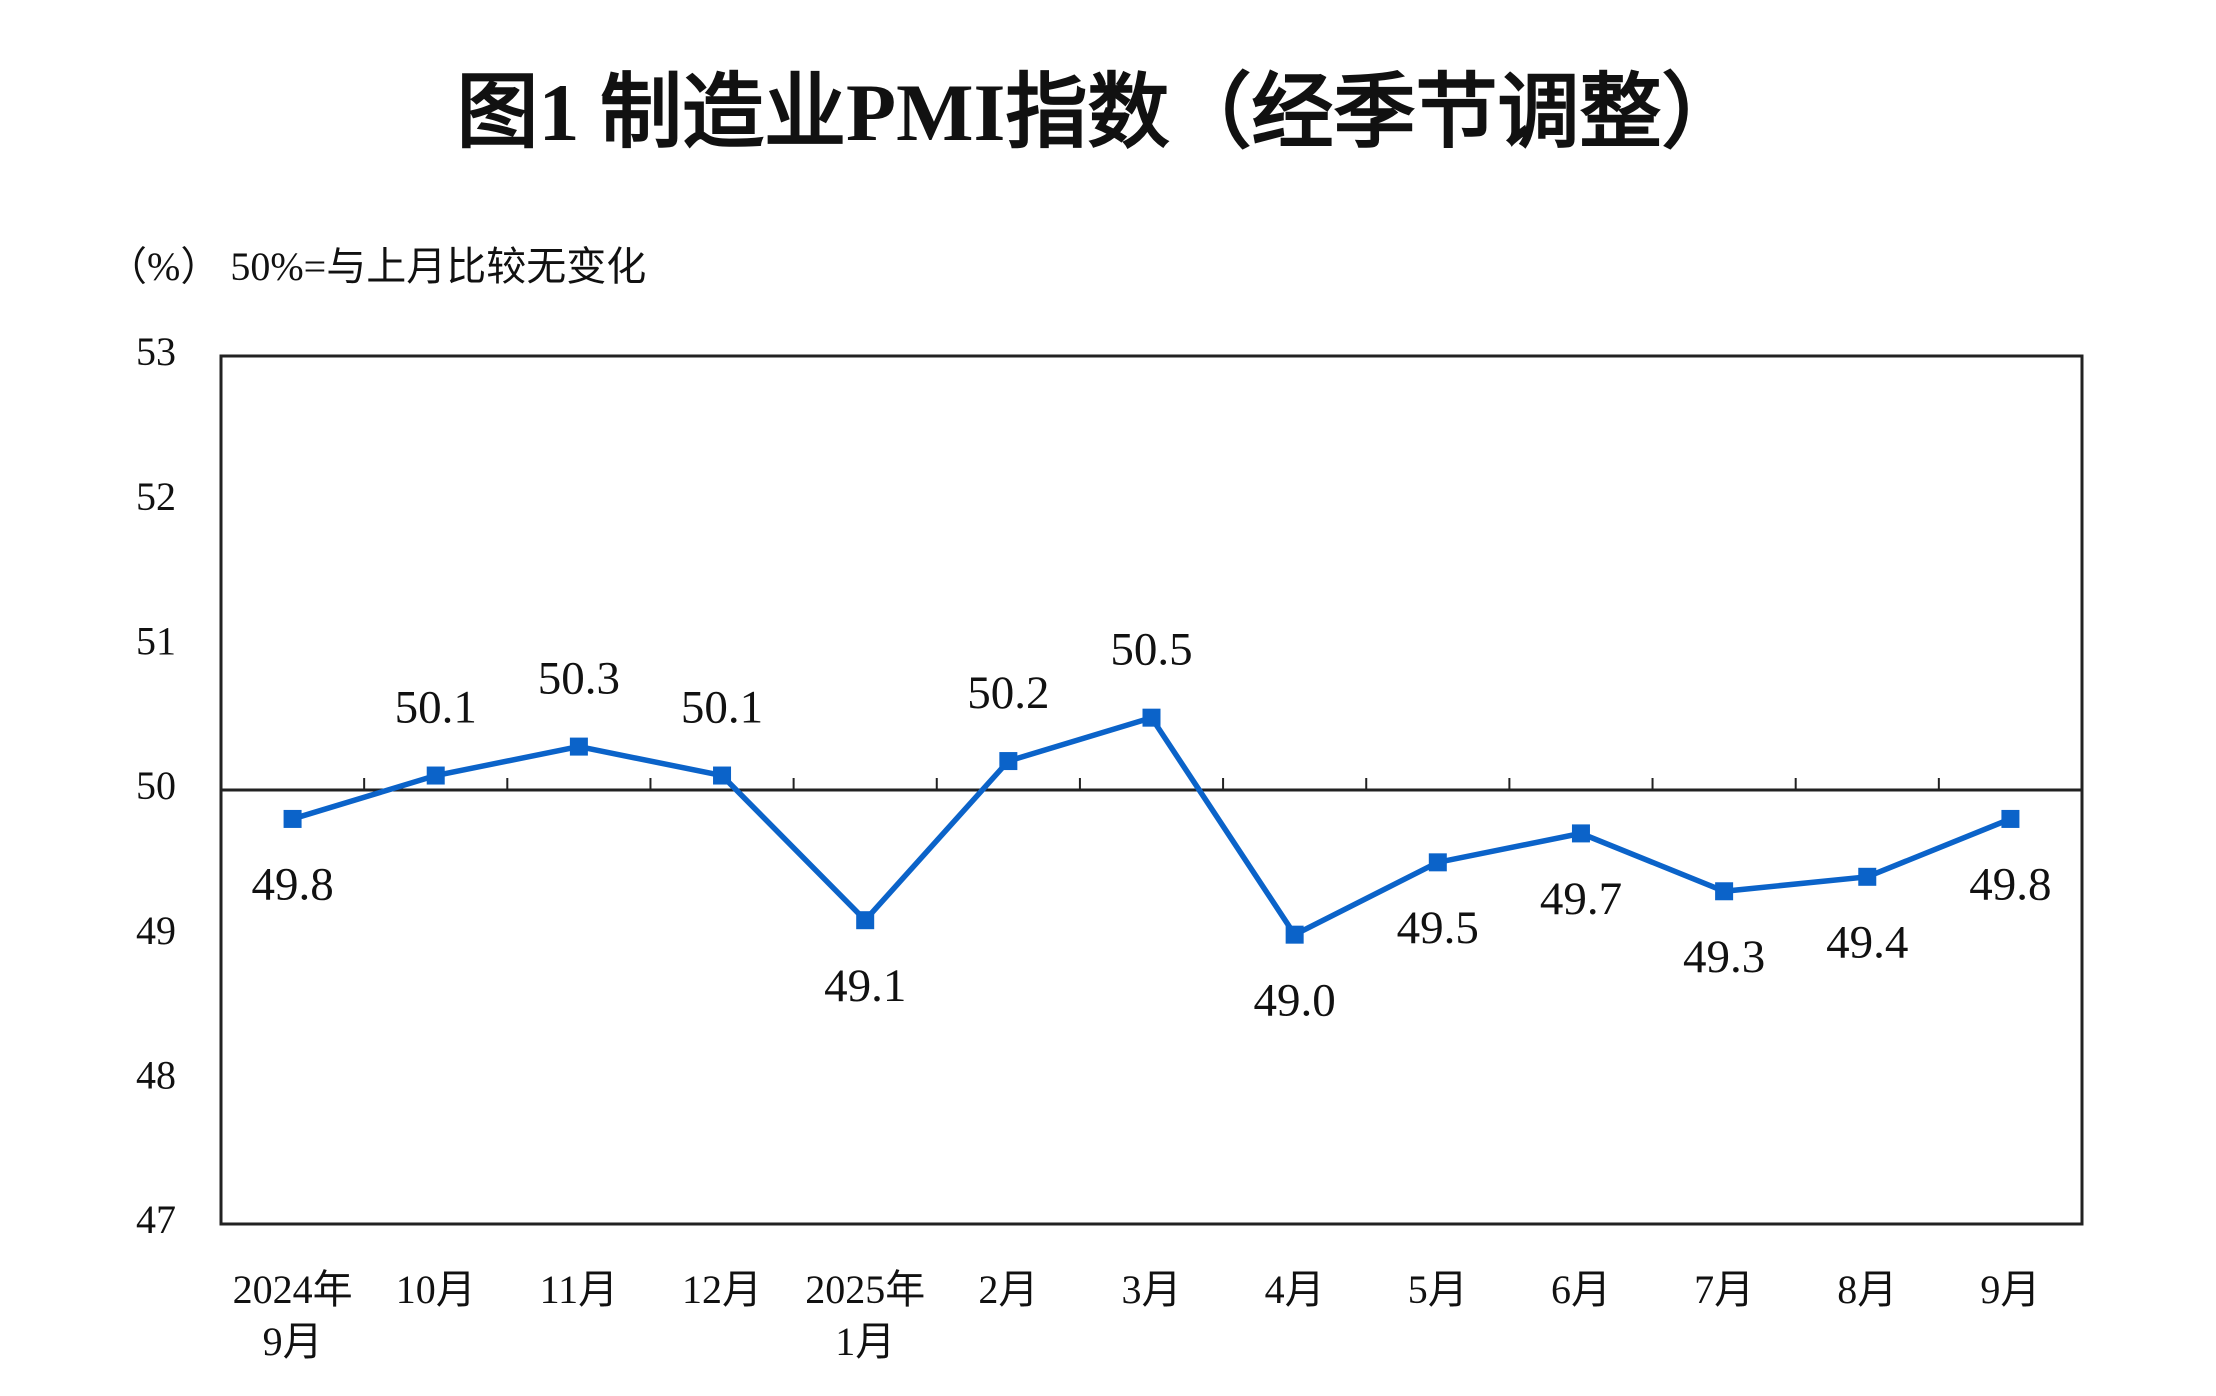 The width and height of the screenshot is (2216, 1396). I want to click on y-tick-label: 51, so click(156, 641).